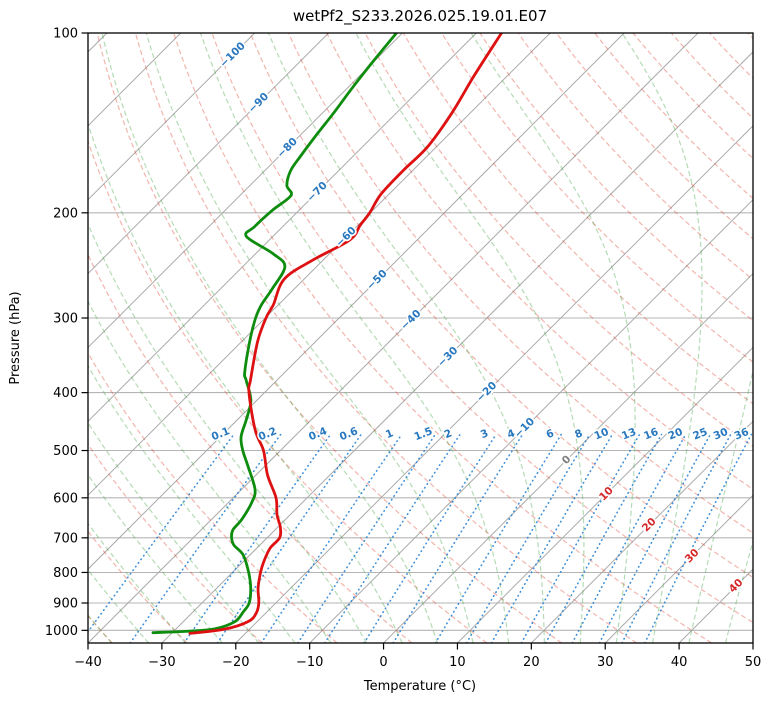  I want to click on x-tick-label: −10, so click(309, 662).